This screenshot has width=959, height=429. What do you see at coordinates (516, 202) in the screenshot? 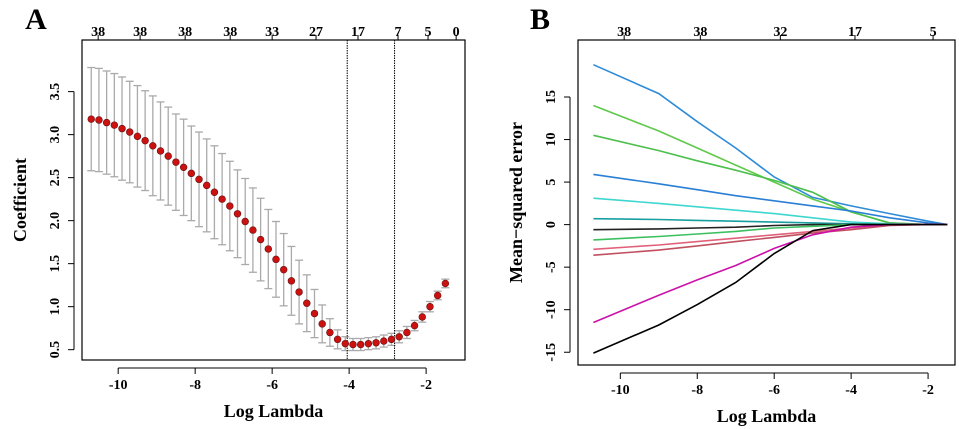
I see `y-axis-label: Mean−squared error` at bounding box center [516, 202].